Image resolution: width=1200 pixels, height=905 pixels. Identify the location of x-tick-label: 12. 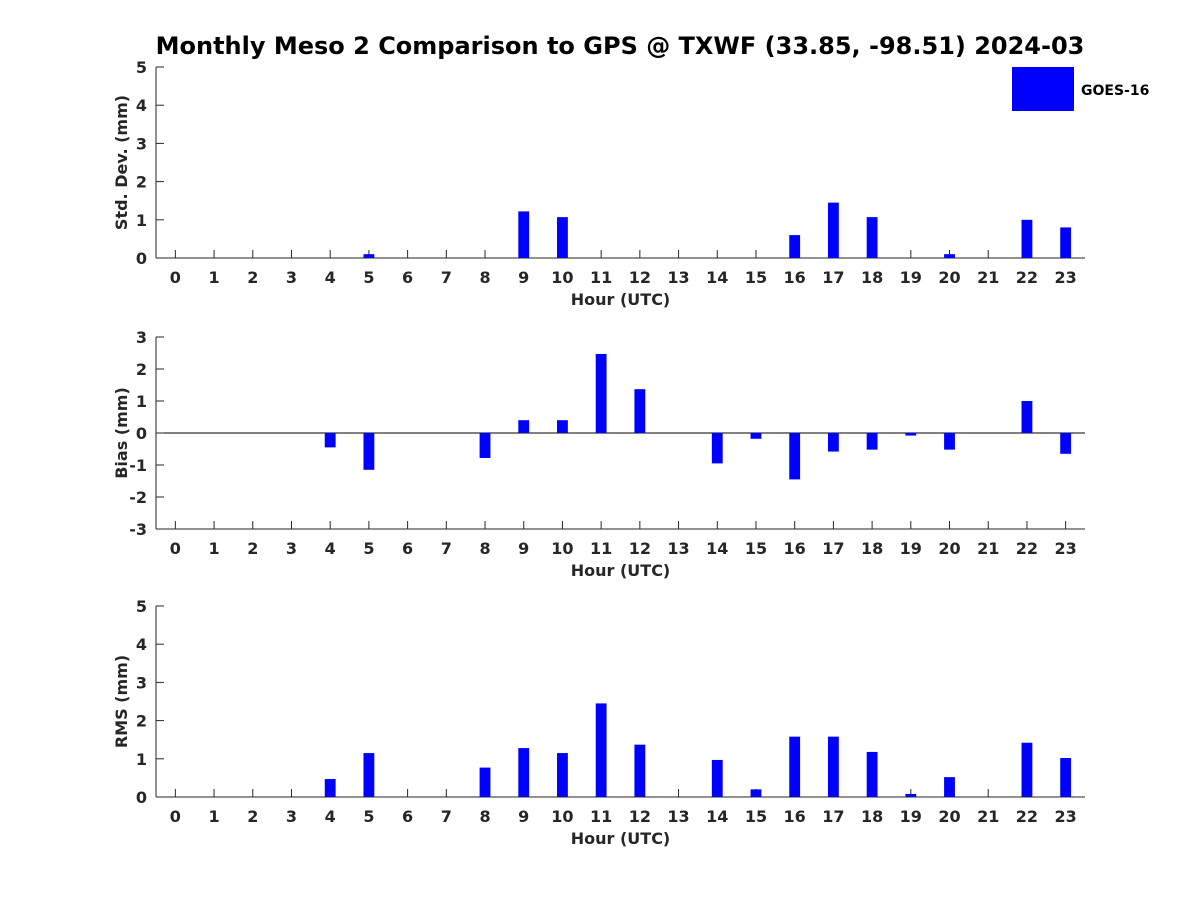
(640, 816).